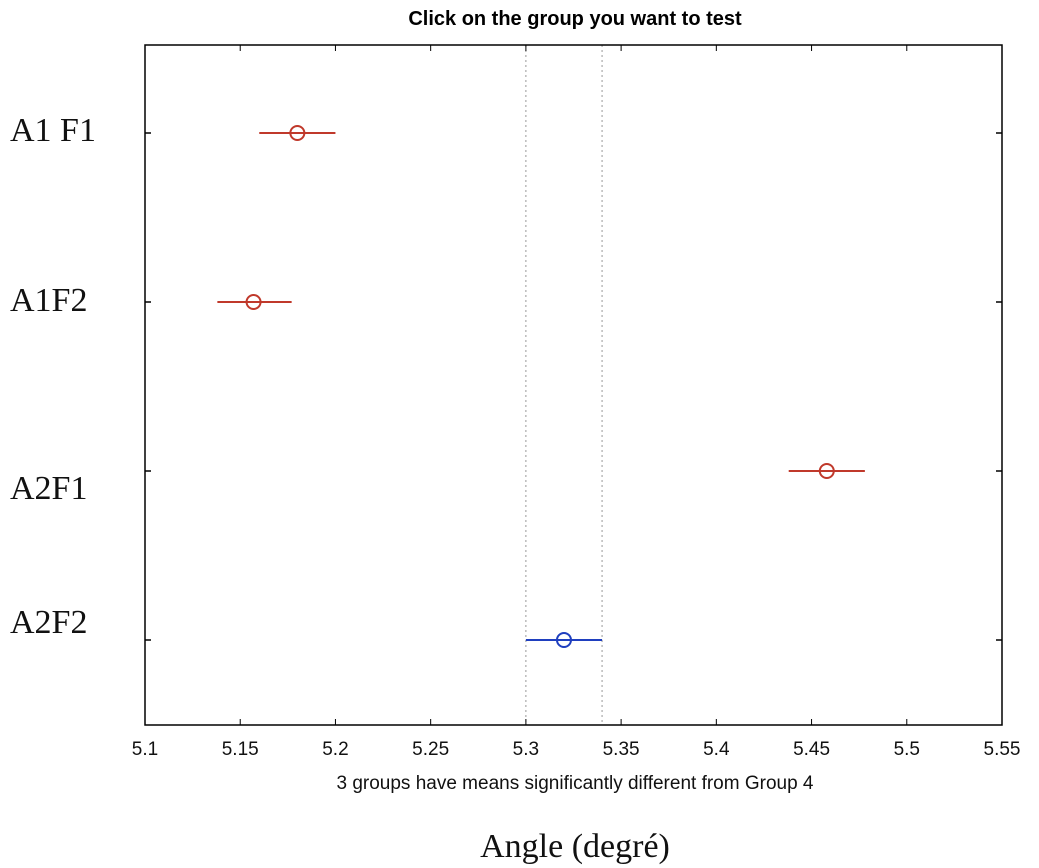 Image resolution: width=1039 pixels, height=868 pixels. Describe the element at coordinates (240, 749) in the screenshot. I see `x-tick-label: 5.15` at that location.